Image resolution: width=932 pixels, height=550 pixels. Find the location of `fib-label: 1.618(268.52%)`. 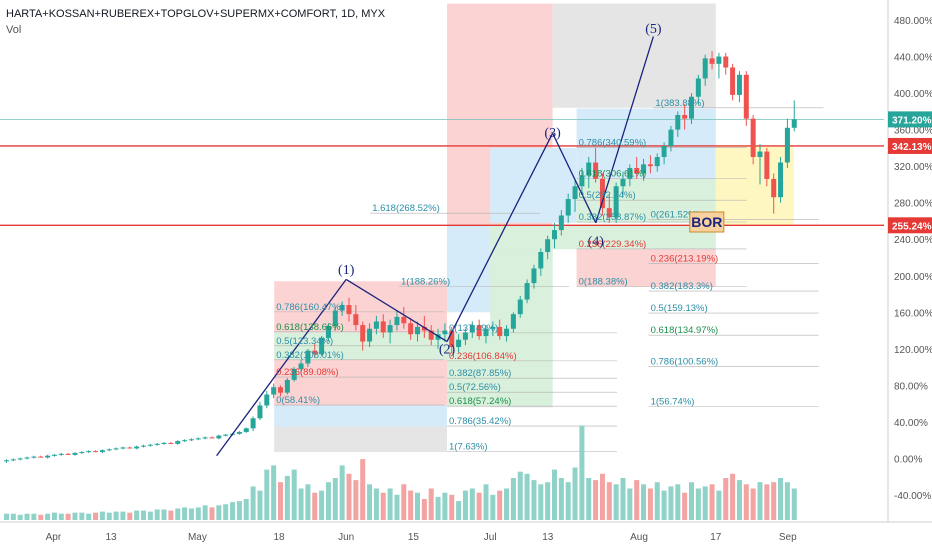

fib-label: 1.618(268.52%) is located at coordinates (406, 208).